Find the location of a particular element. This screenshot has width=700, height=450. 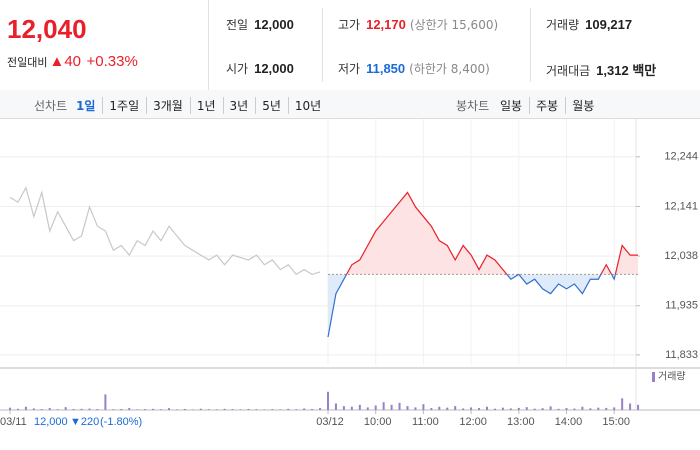

y-tick-label: 12,244 is located at coordinates (681, 157).